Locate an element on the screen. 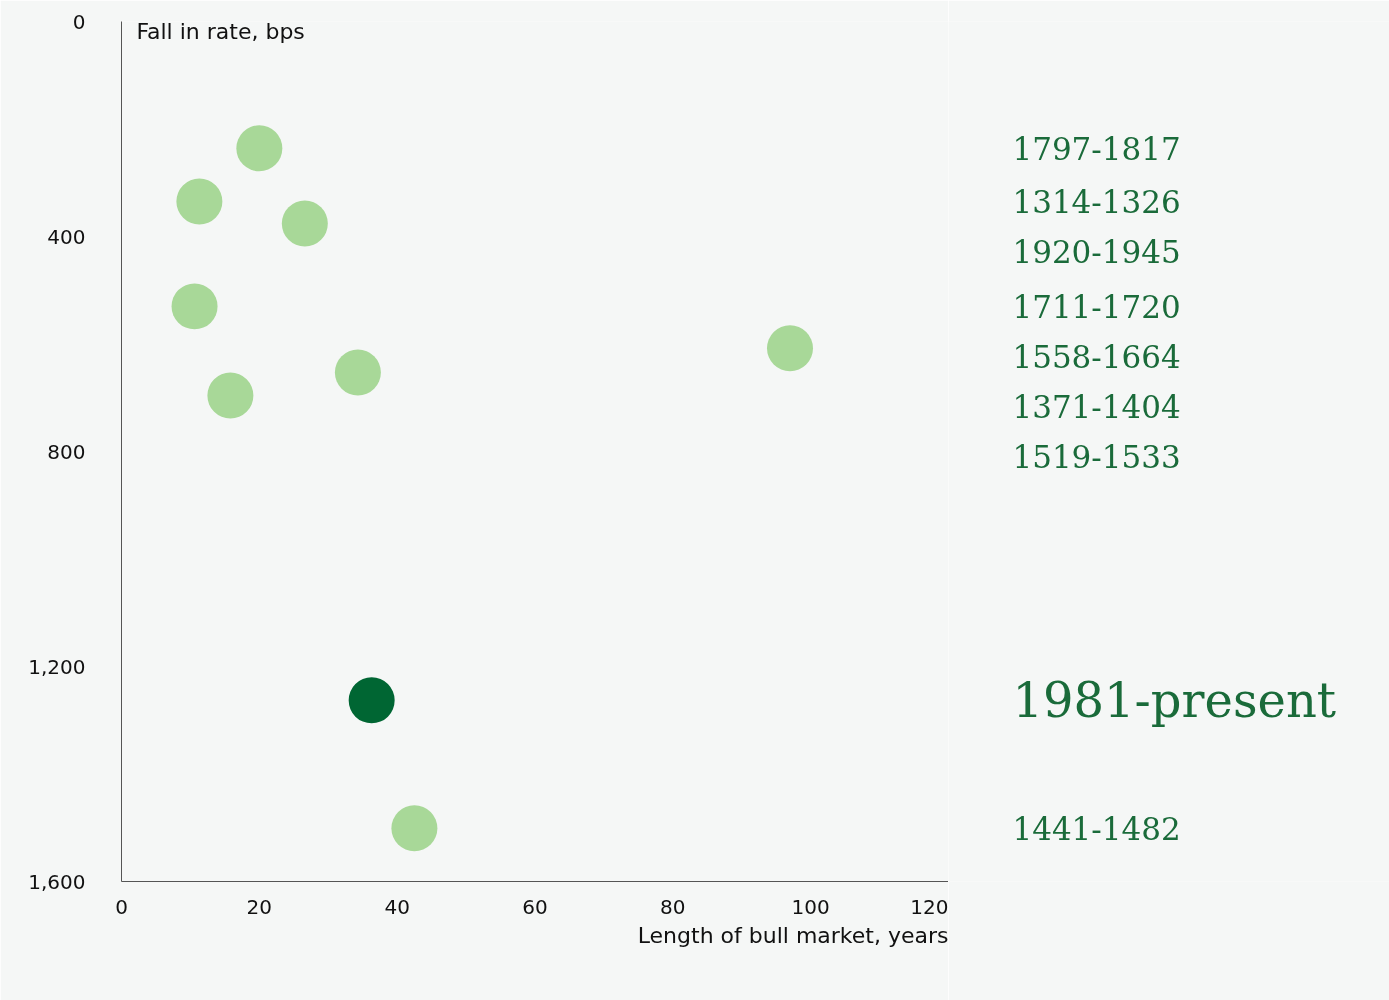 The width and height of the screenshot is (1389, 1000). text: 1558-1664 is located at coordinates (1096, 356).